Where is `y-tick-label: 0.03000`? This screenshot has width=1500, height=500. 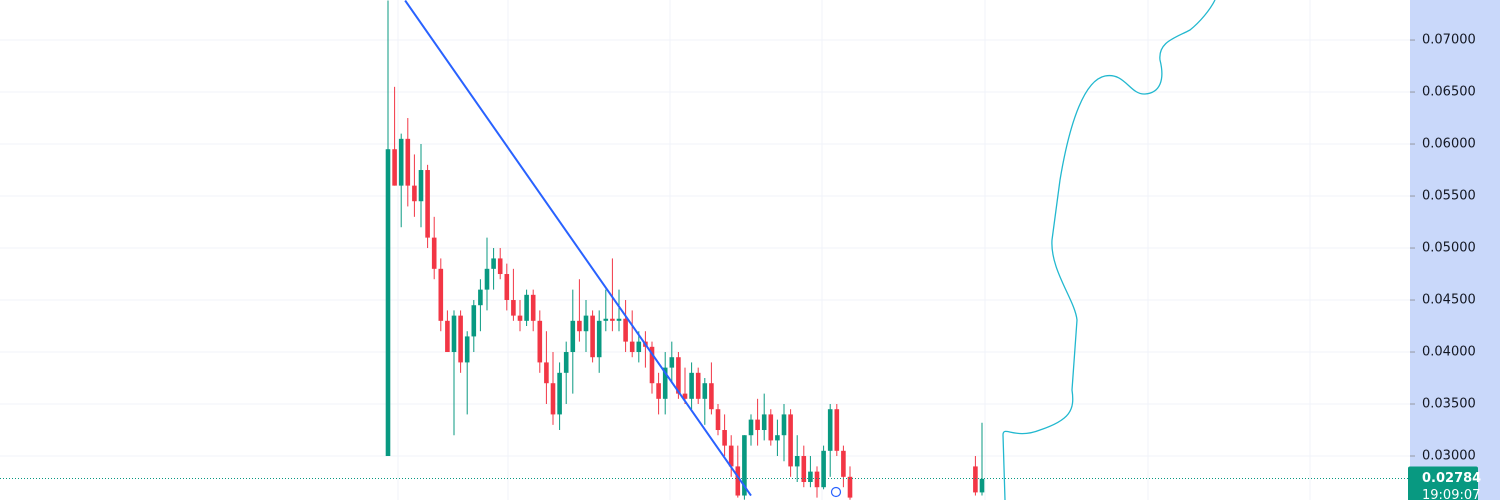
y-tick-label: 0.03000 is located at coordinates (1449, 456).